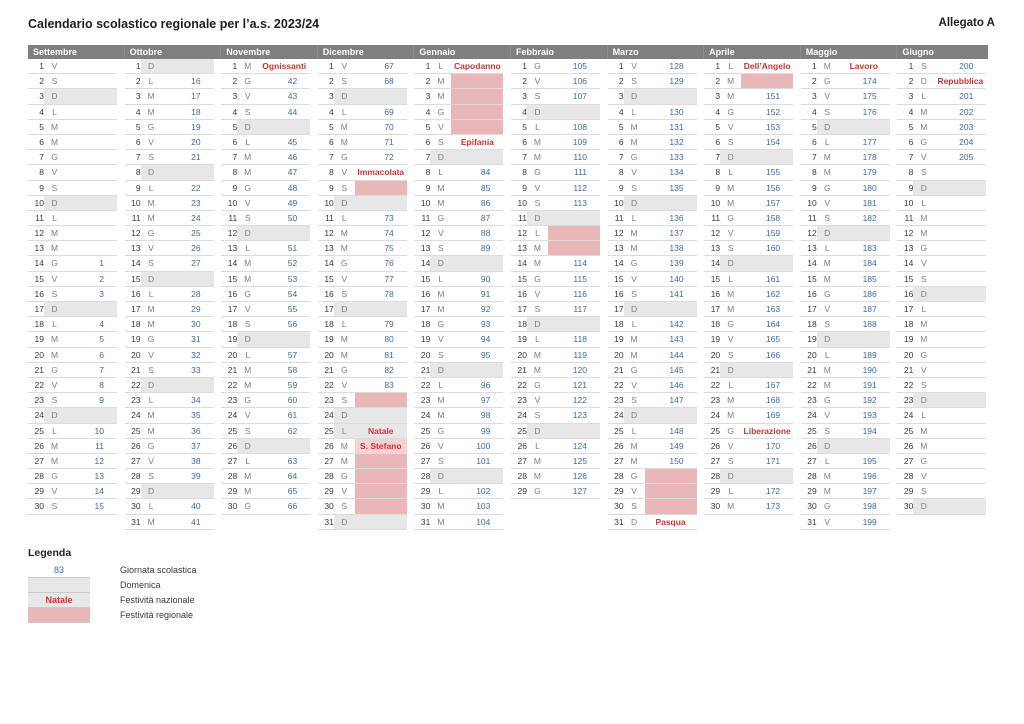 The image size is (1024, 724). What do you see at coordinates (477, 66) in the screenshot?
I see `day-value: Capodanno` at bounding box center [477, 66].